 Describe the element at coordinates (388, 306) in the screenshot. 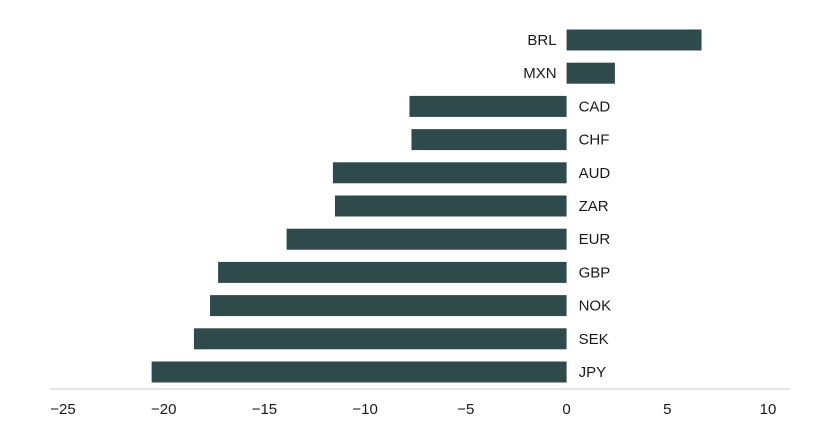

I see `bar-nok` at that location.